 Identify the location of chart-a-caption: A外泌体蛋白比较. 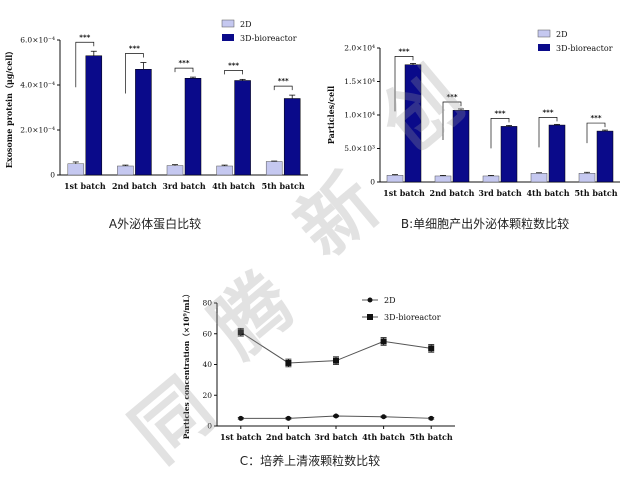
(155, 224).